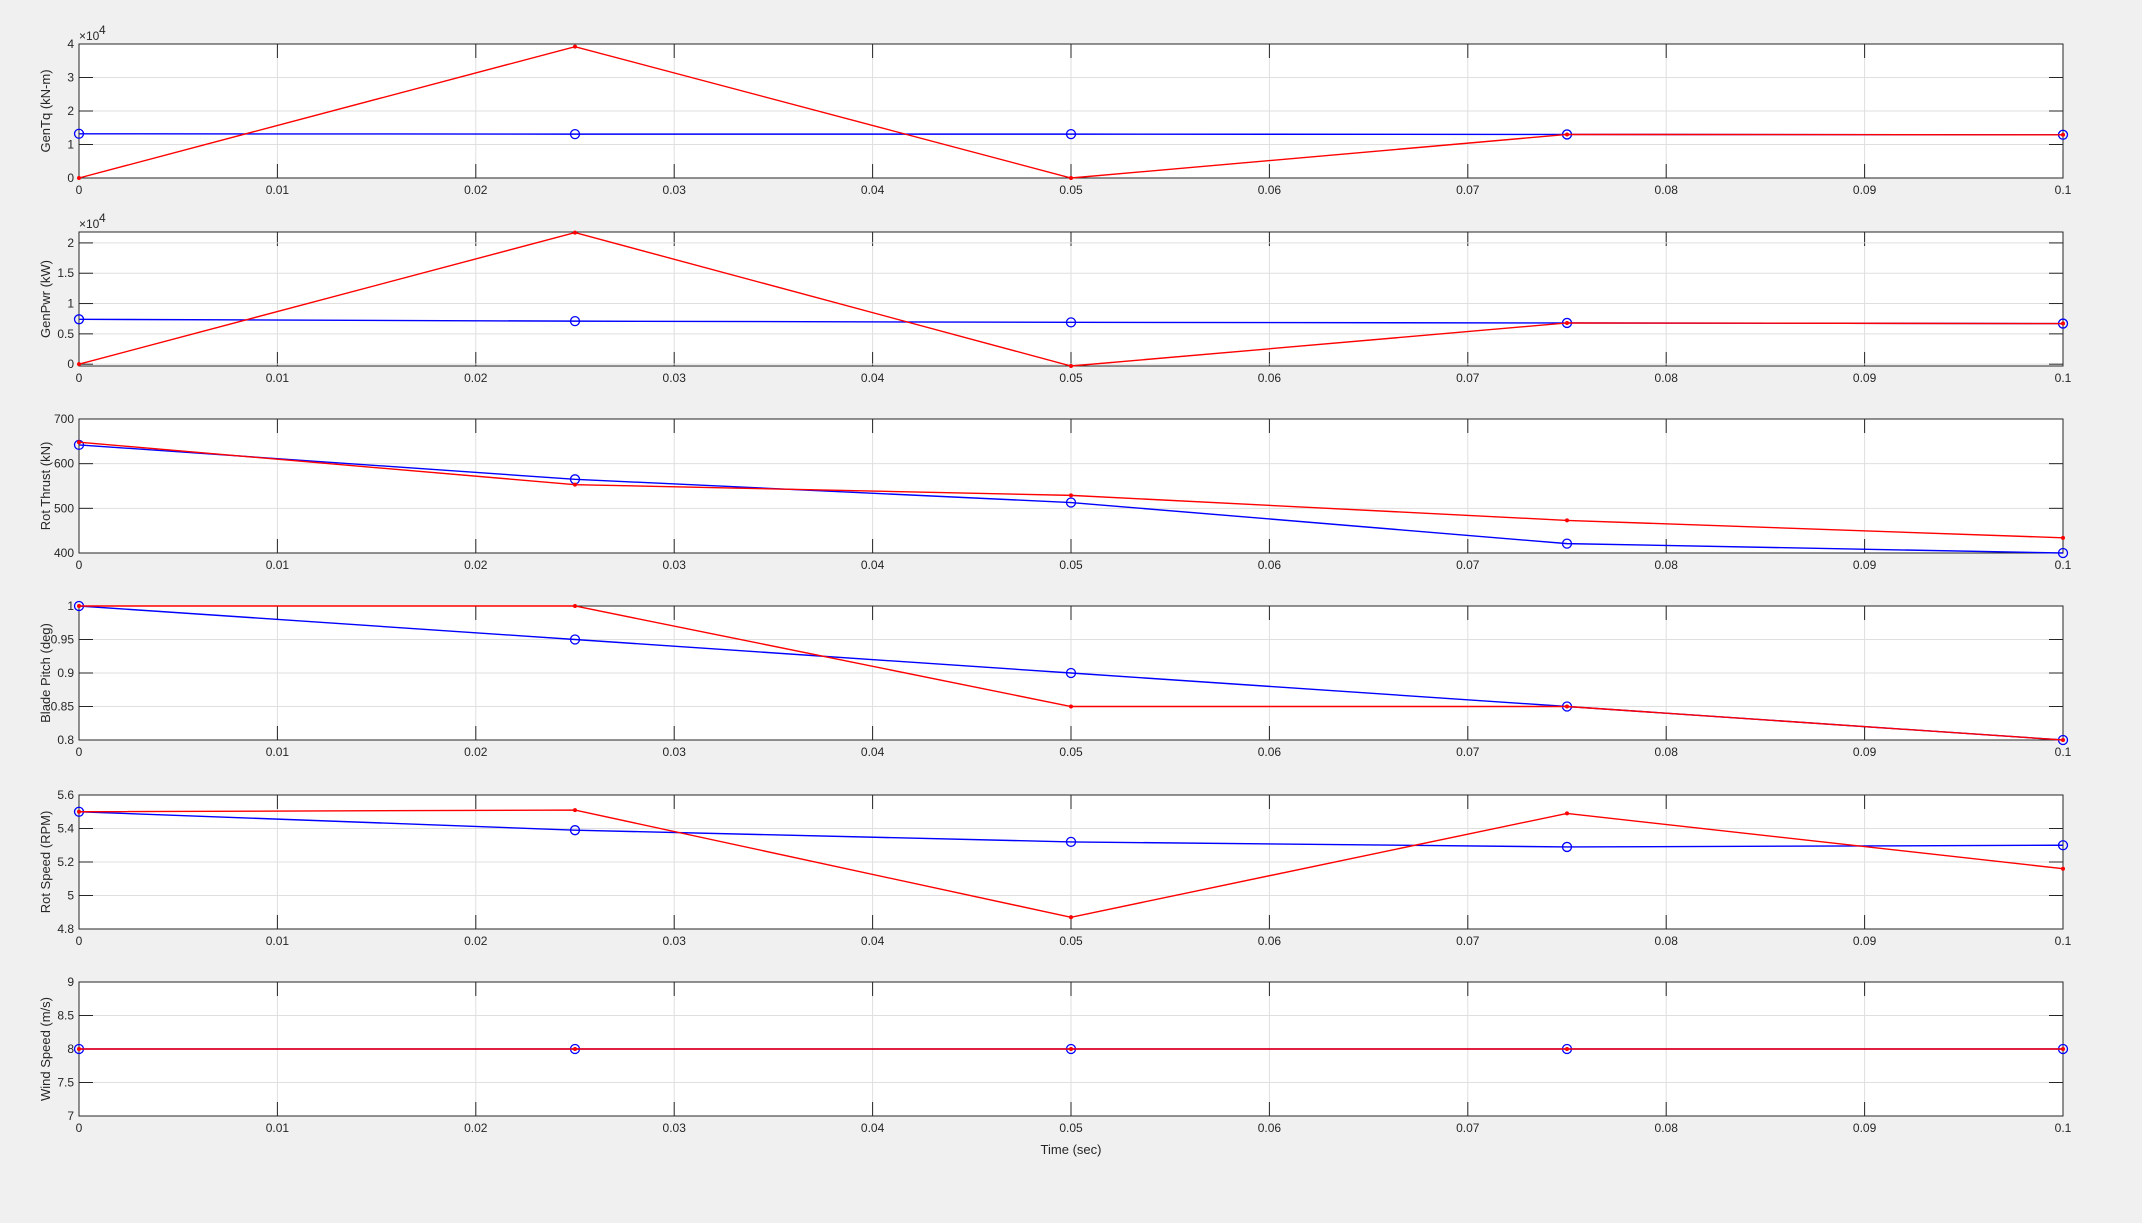 Image resolution: width=2142 pixels, height=1223 pixels. What do you see at coordinates (64, 419) in the screenshot?
I see `y-tick-label: 700` at bounding box center [64, 419].